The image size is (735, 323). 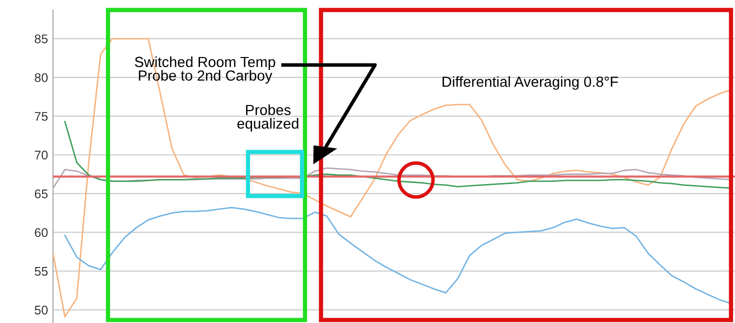 I want to click on annotation: Probes equalized, so click(x=267, y=118).